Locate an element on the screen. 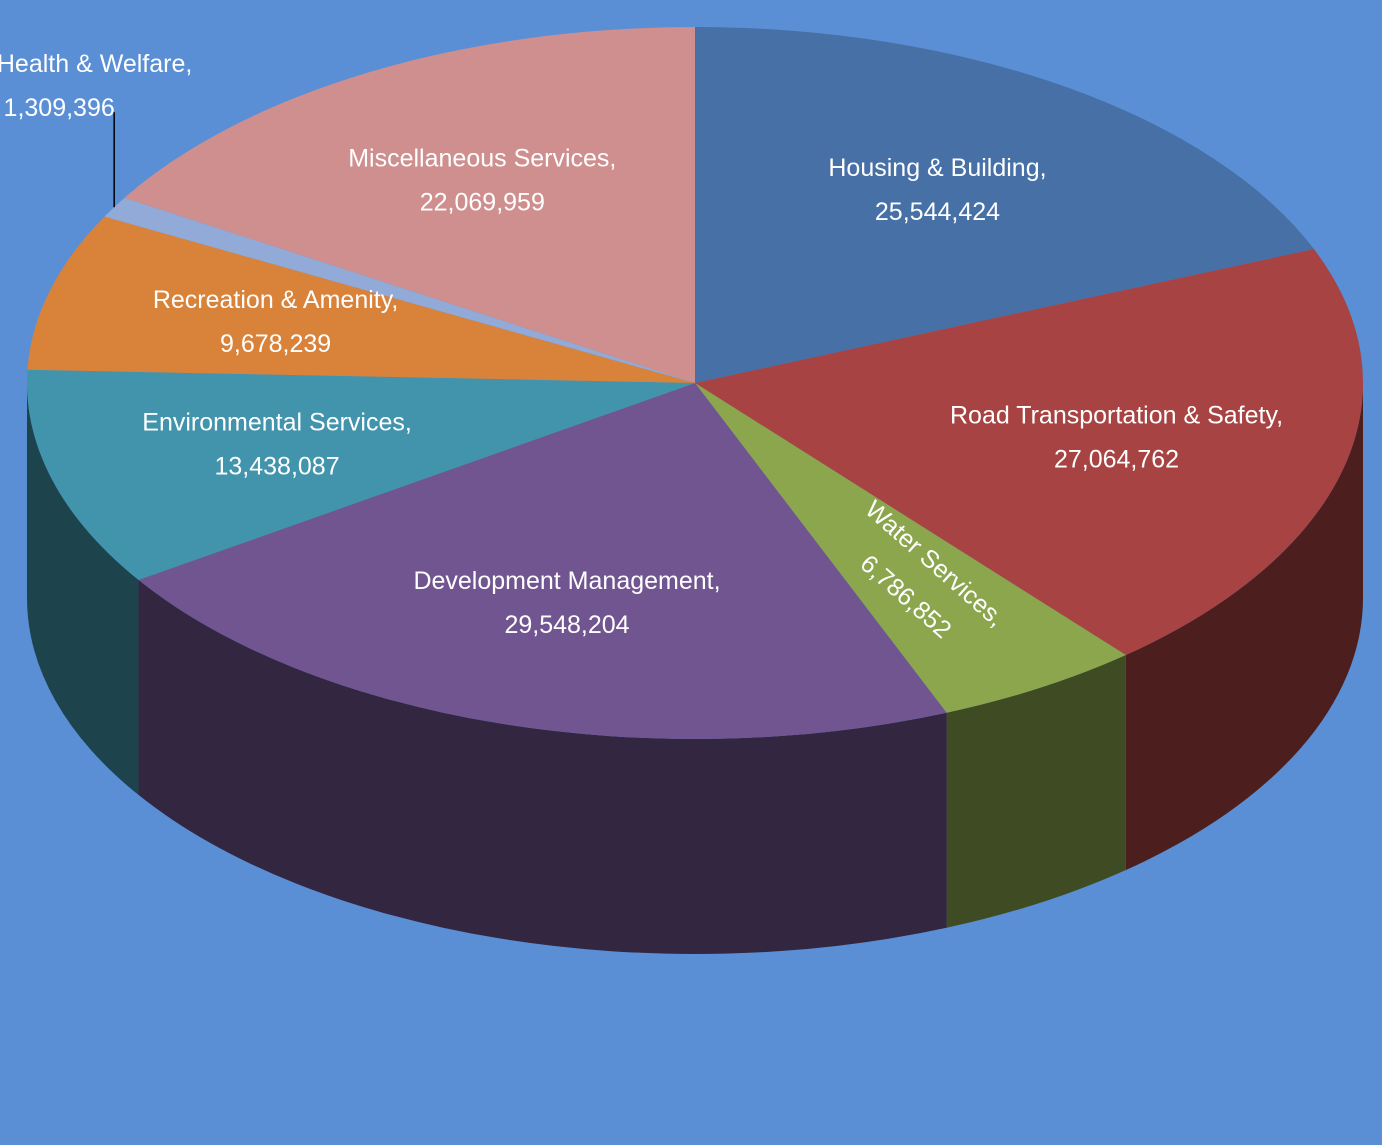 Image resolution: width=1382 pixels, height=1145 pixels. category-label: Recreation & Amenity, is located at coordinates (275, 300).